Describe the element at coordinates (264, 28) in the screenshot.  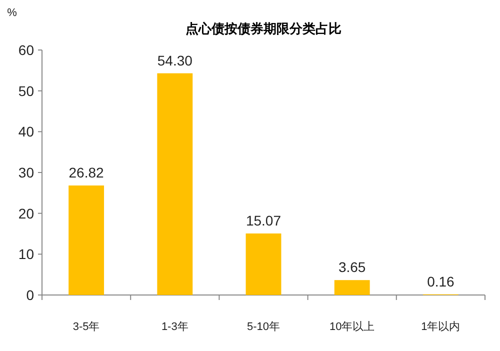
I see `chart-title: 点心债按债券期限分类占比` at that location.